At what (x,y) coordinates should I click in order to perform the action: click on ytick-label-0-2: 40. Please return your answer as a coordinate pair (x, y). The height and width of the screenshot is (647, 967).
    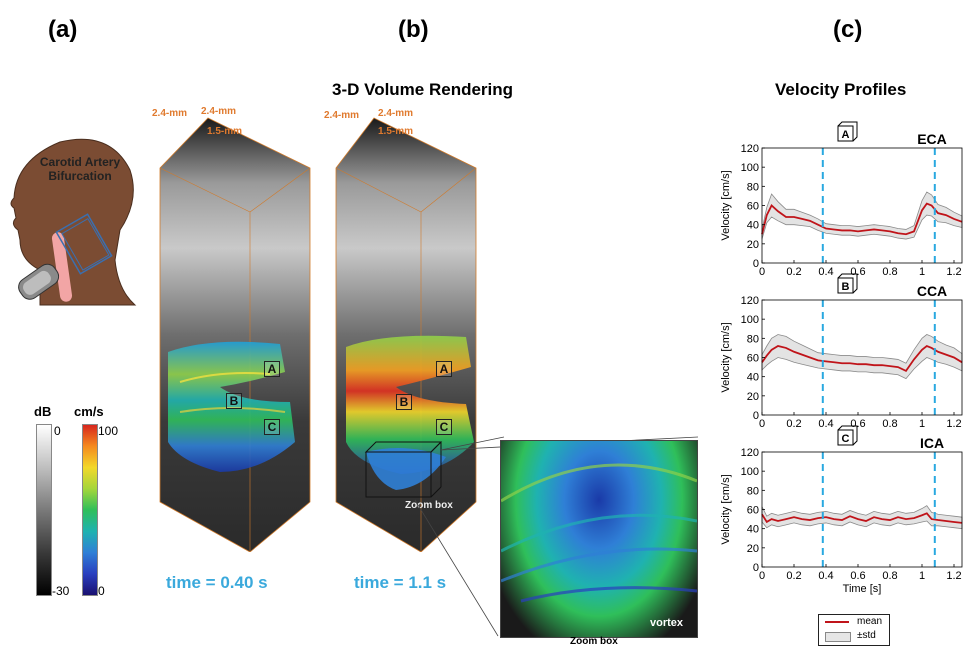
    Looking at the image, I should click on (753, 226).